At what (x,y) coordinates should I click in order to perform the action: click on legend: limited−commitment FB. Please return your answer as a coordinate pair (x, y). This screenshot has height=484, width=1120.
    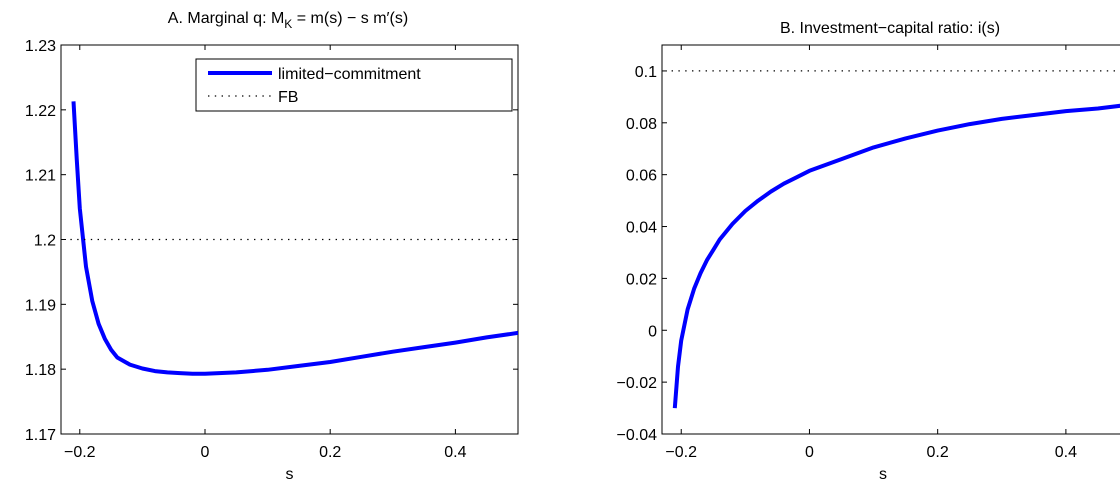
    Looking at the image, I should click on (354, 85).